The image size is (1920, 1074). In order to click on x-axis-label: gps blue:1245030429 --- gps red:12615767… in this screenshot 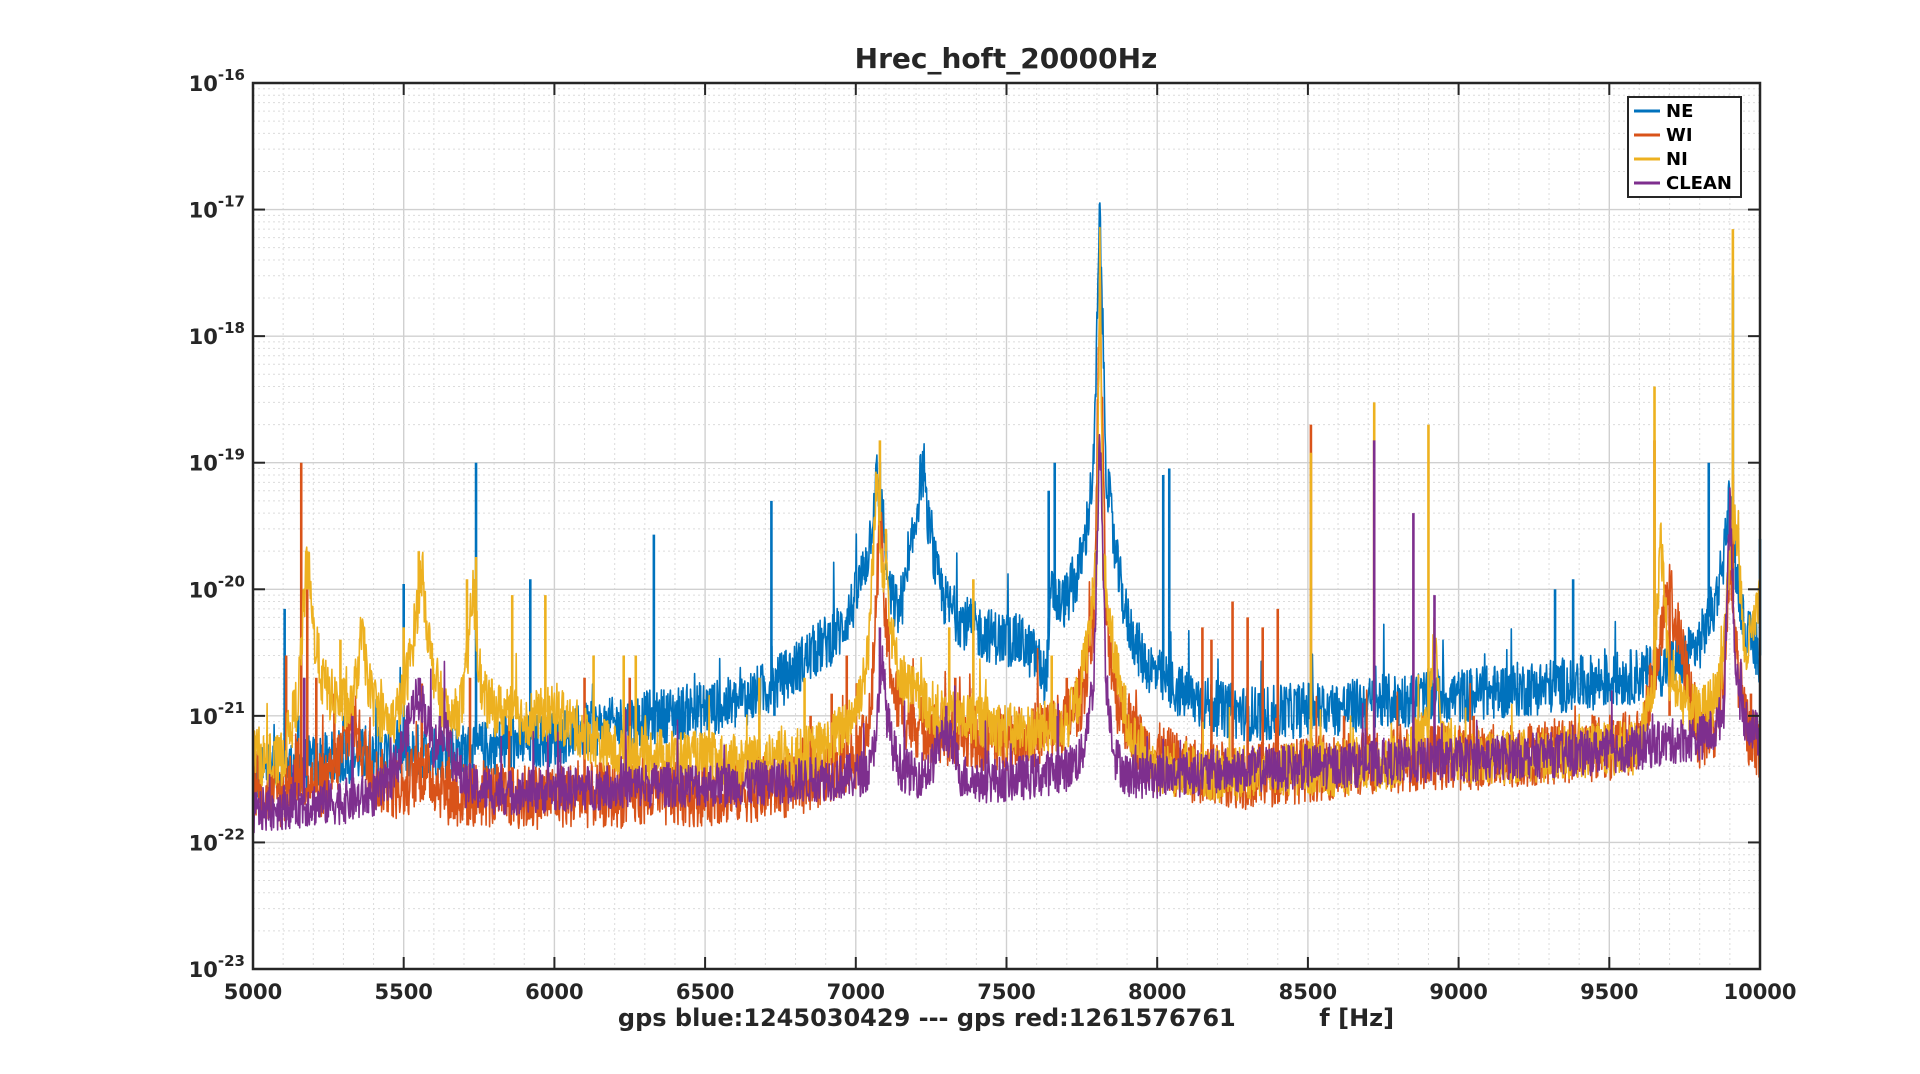, I will do `click(1006, 1018)`.